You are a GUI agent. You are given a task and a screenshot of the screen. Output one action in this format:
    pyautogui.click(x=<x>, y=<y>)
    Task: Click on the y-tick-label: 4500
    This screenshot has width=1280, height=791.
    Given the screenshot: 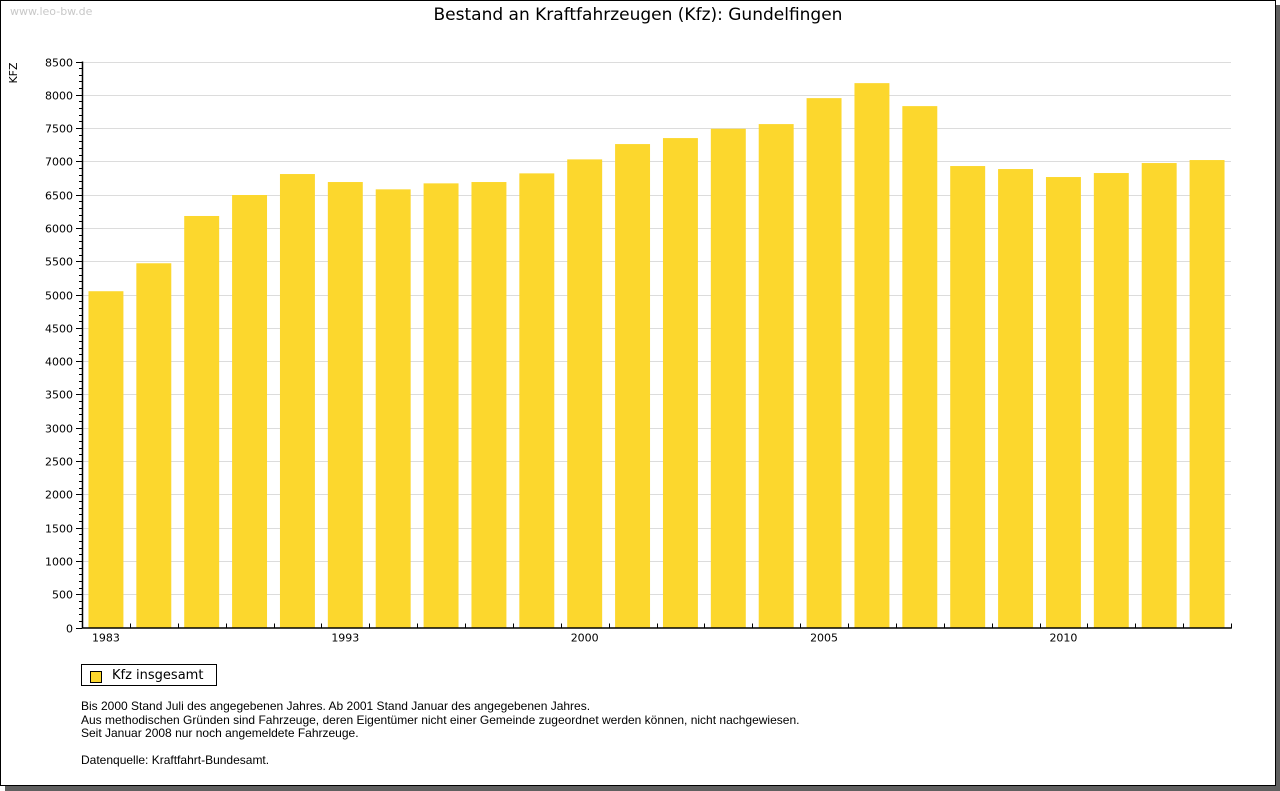 What is the action you would take?
    pyautogui.click(x=59, y=329)
    